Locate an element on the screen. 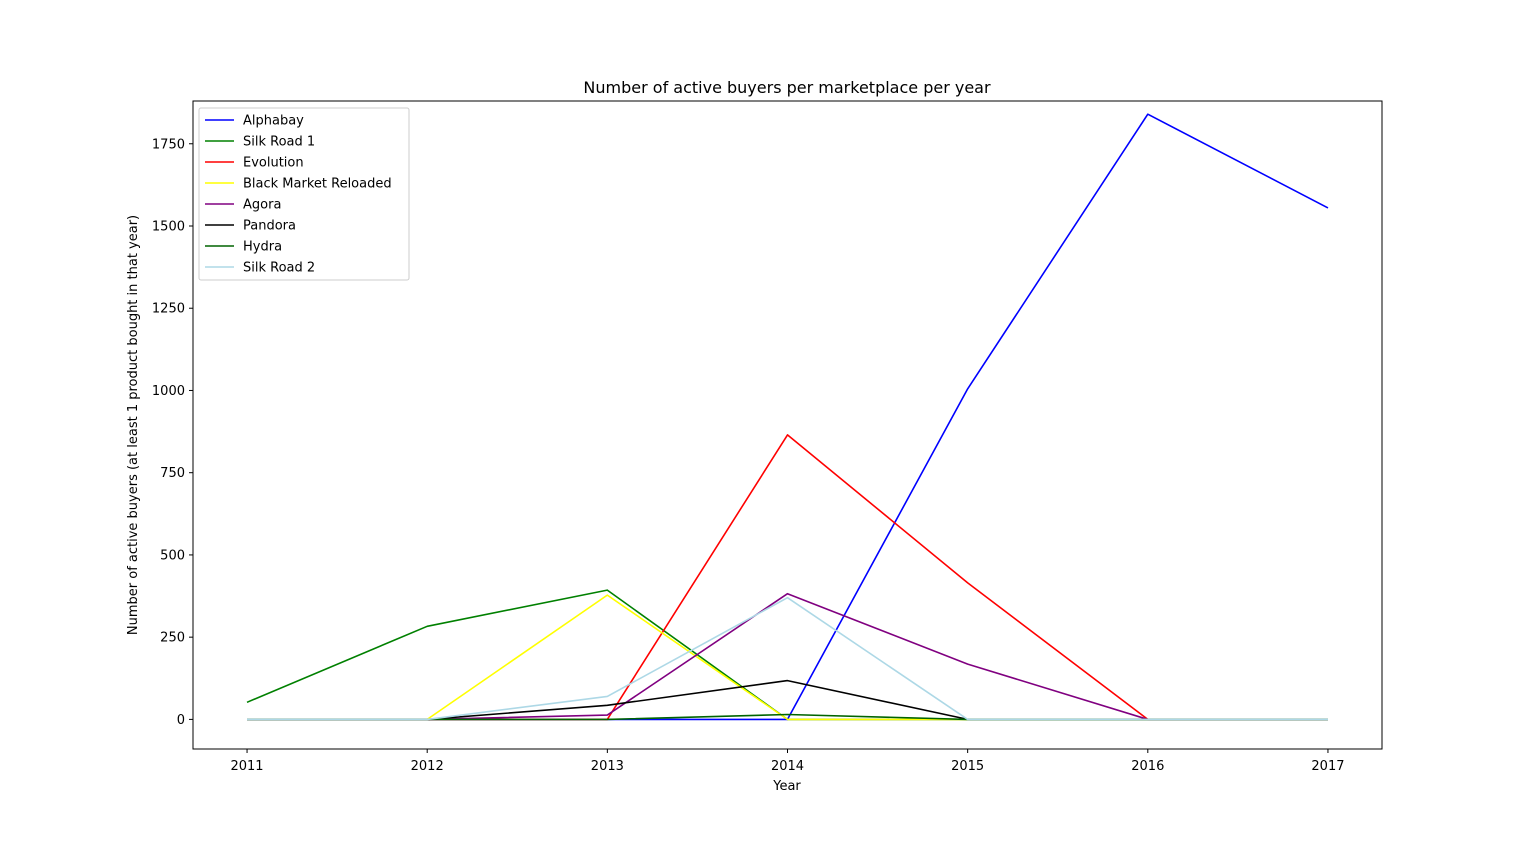 The width and height of the screenshot is (1535, 842). y-tick-label: 1250 is located at coordinates (168, 309).